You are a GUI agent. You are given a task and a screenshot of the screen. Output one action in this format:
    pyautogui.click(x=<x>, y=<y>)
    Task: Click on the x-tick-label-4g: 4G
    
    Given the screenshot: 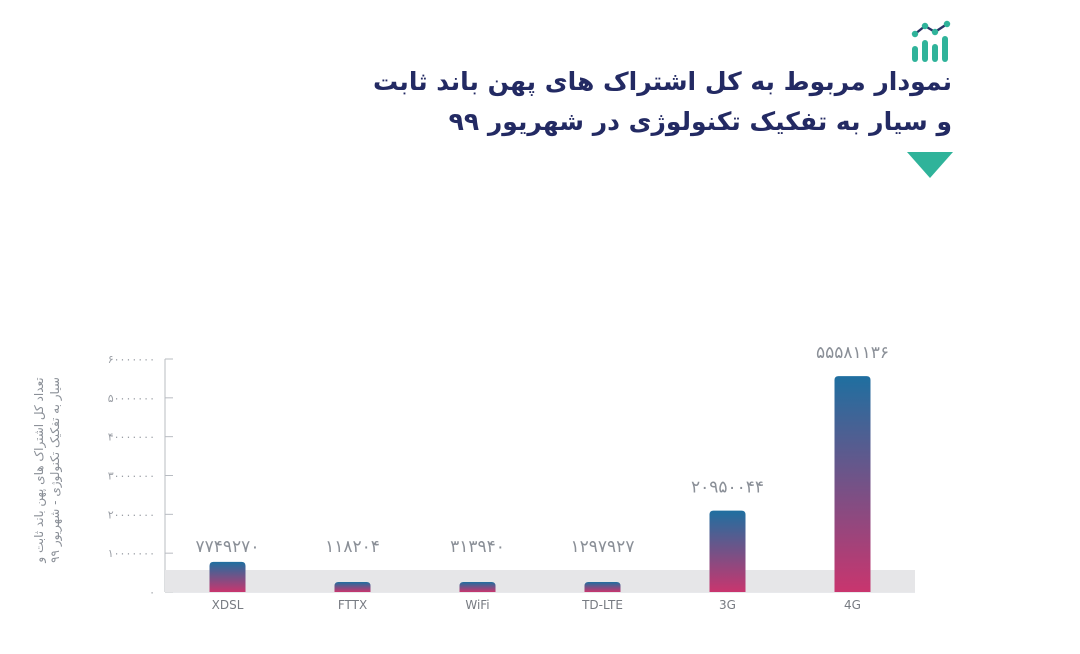 What is the action you would take?
    pyautogui.click(x=852, y=605)
    